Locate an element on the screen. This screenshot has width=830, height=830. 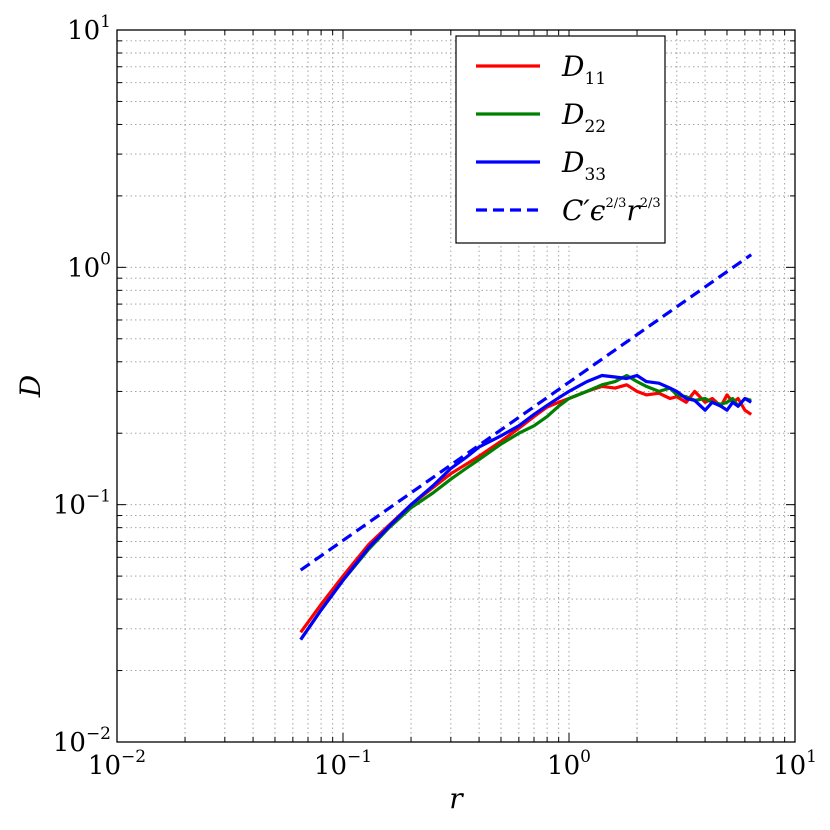
y-axis-label: D is located at coordinates (30, 386).